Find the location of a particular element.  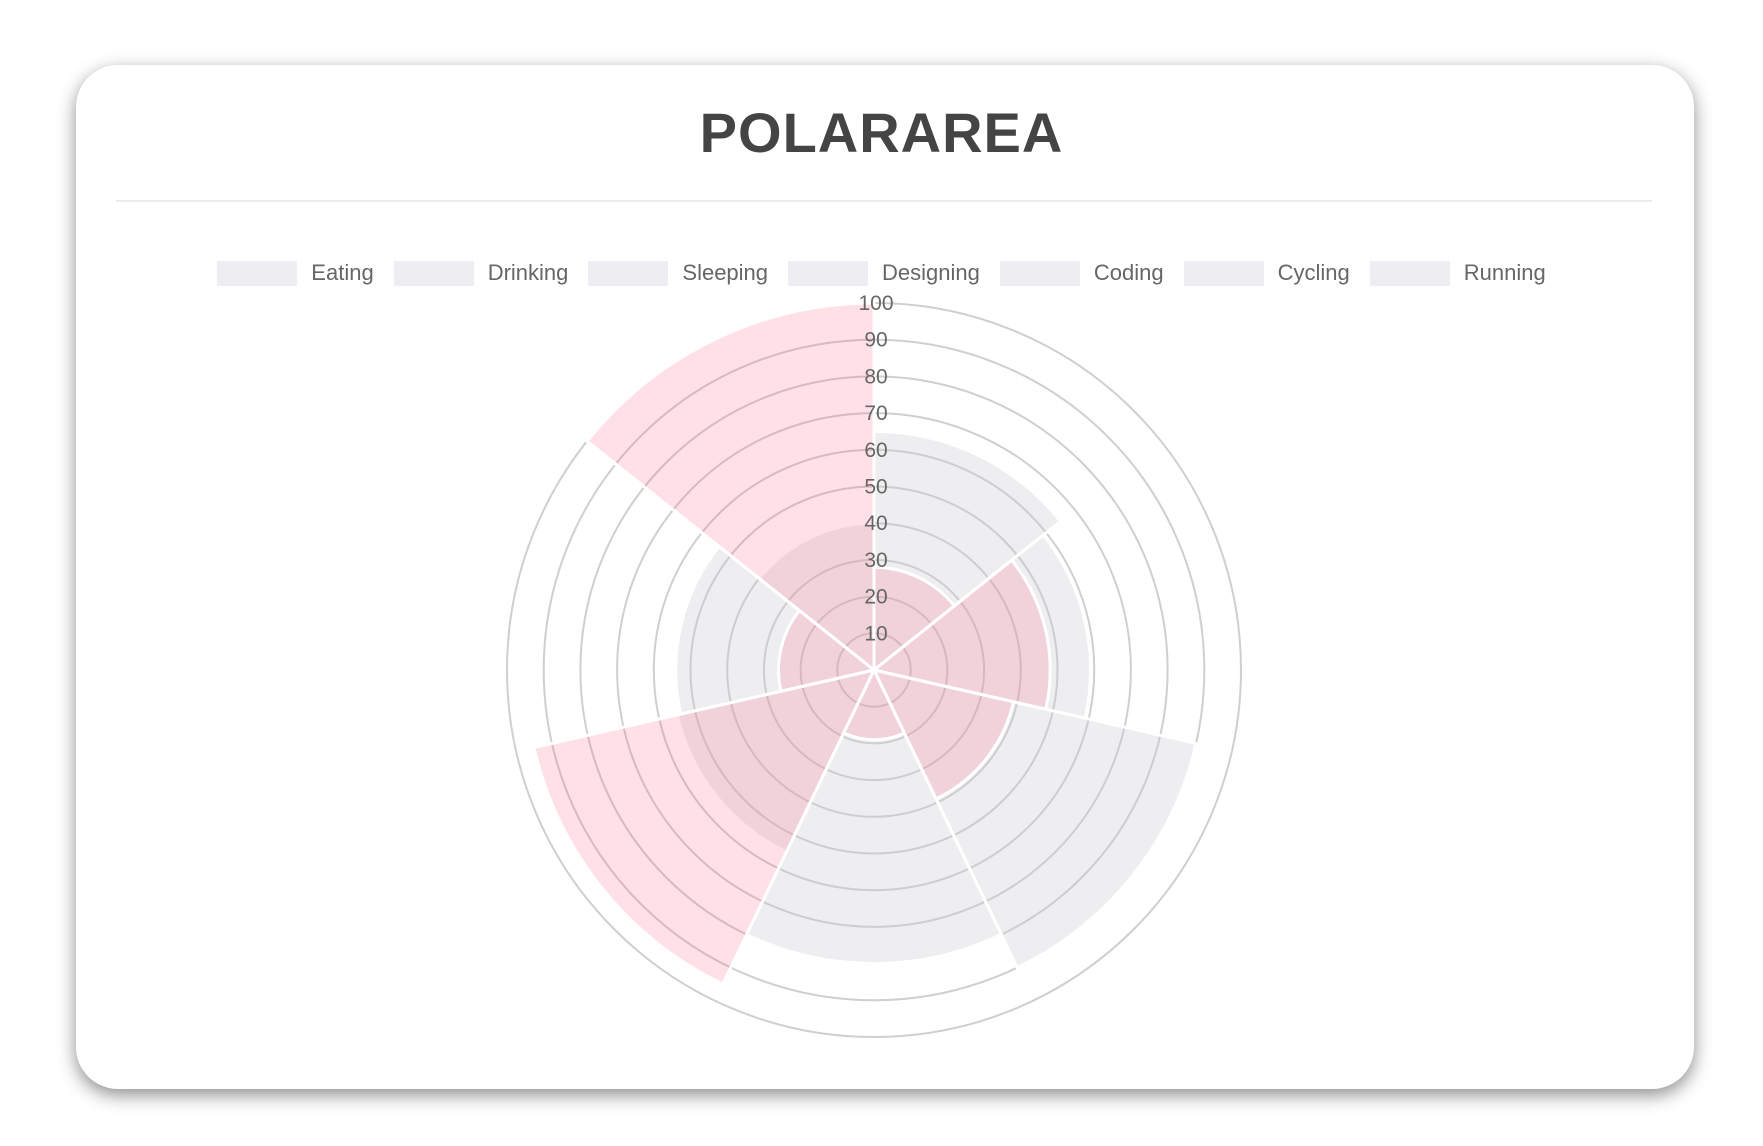

legend-item-cycling: Cycling is located at coordinates (1266, 273).